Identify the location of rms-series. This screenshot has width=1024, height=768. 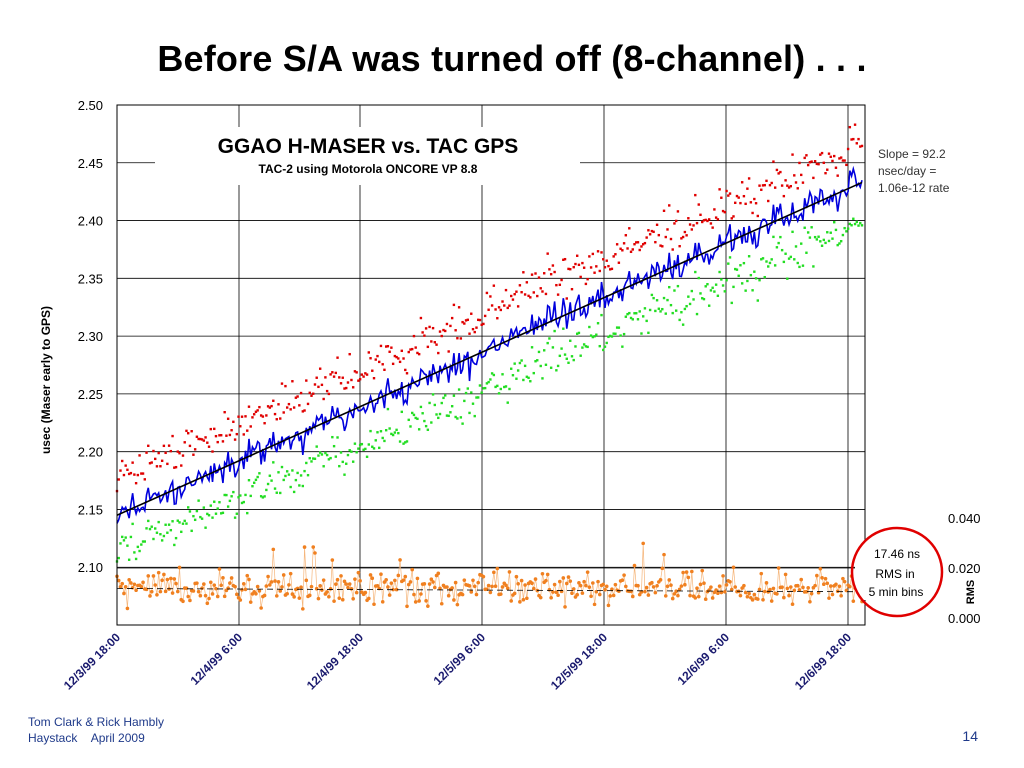
(489, 576).